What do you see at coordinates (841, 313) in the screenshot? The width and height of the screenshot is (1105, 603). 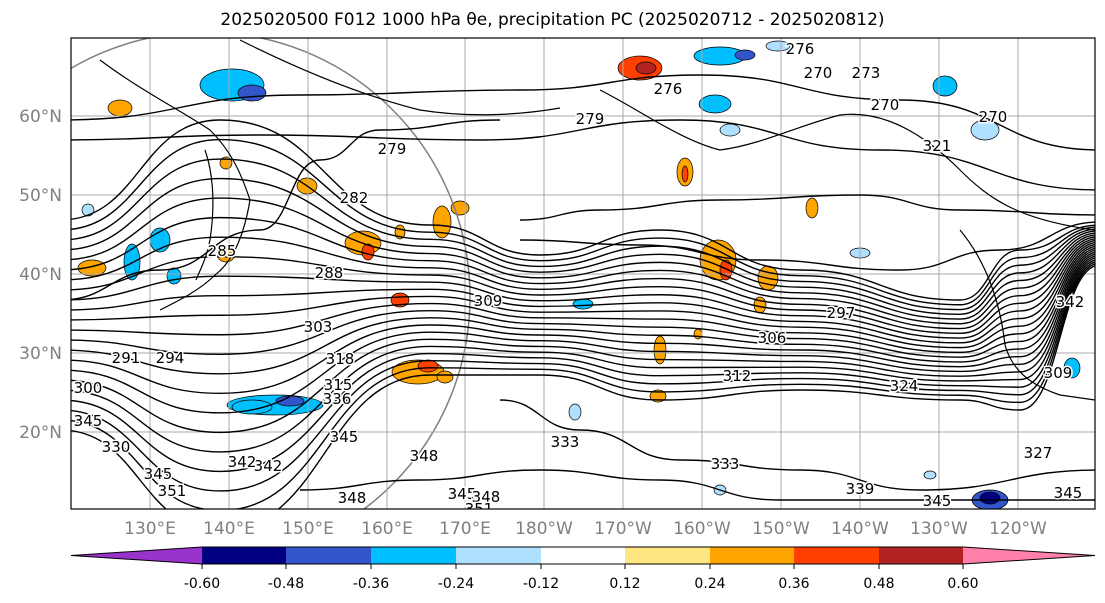 I see `contour-label: 297` at bounding box center [841, 313].